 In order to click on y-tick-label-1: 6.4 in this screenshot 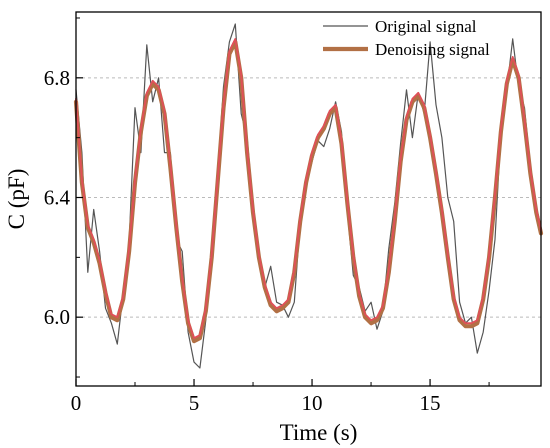, I will do `click(57, 198)`.